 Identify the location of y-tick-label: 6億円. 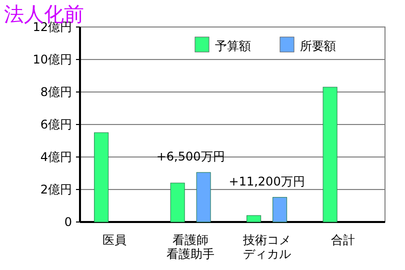
(56, 125).